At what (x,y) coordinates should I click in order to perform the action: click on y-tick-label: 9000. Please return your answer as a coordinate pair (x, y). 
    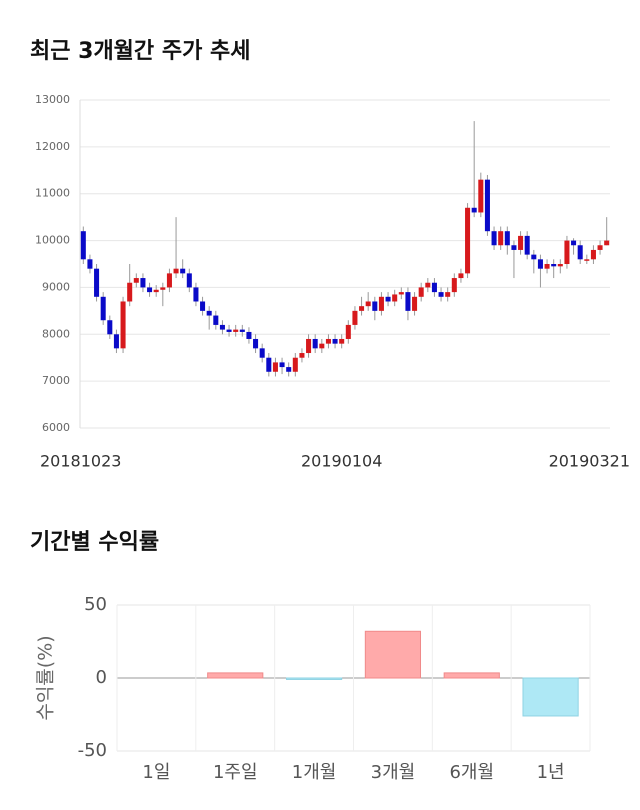
    Looking at the image, I should click on (56, 286).